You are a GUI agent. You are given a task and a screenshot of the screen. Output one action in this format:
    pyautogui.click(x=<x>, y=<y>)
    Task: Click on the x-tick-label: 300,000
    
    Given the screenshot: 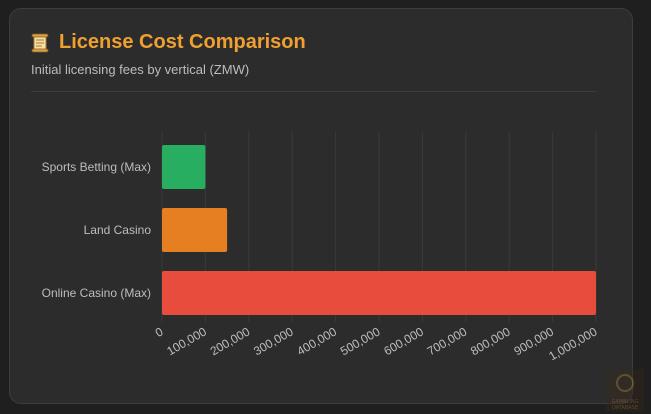 What is the action you would take?
    pyautogui.click(x=273, y=341)
    